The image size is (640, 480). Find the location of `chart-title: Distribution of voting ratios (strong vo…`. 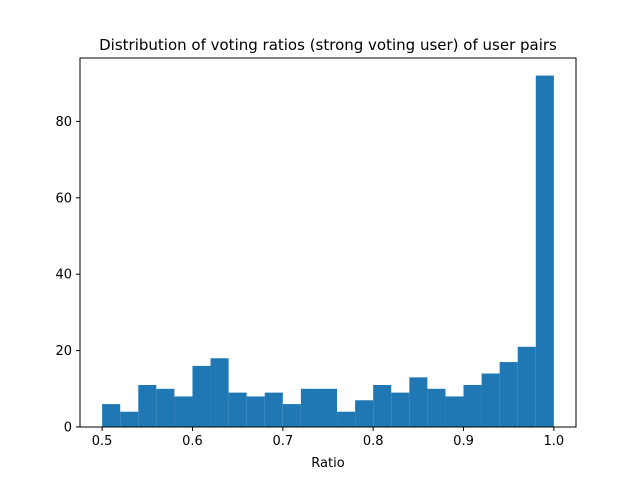

chart-title: Distribution of voting ratios (strong vo… is located at coordinates (328, 45).